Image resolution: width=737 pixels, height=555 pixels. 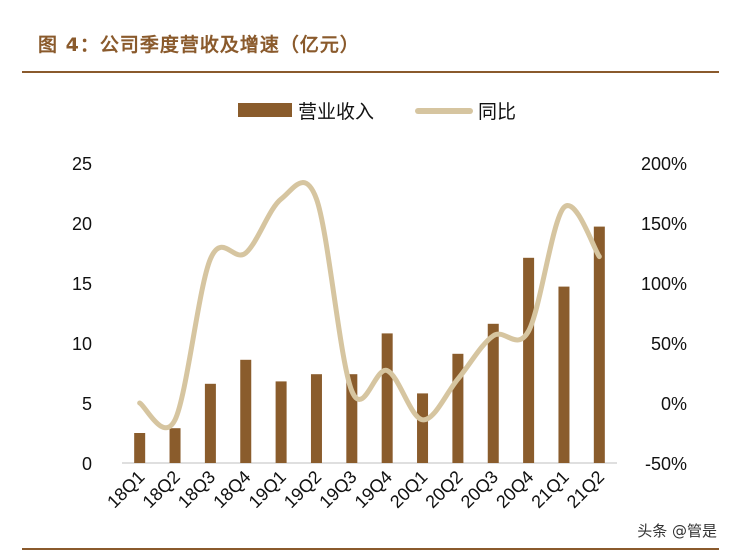 What do you see at coordinates (302, 489) in the screenshot?
I see `category-label: 19Q2` at bounding box center [302, 489].